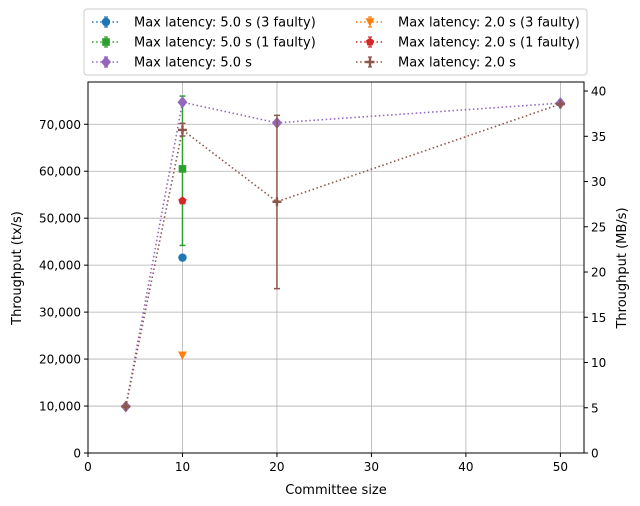  I want to click on y-tick-label: 60,000, so click(60, 172).